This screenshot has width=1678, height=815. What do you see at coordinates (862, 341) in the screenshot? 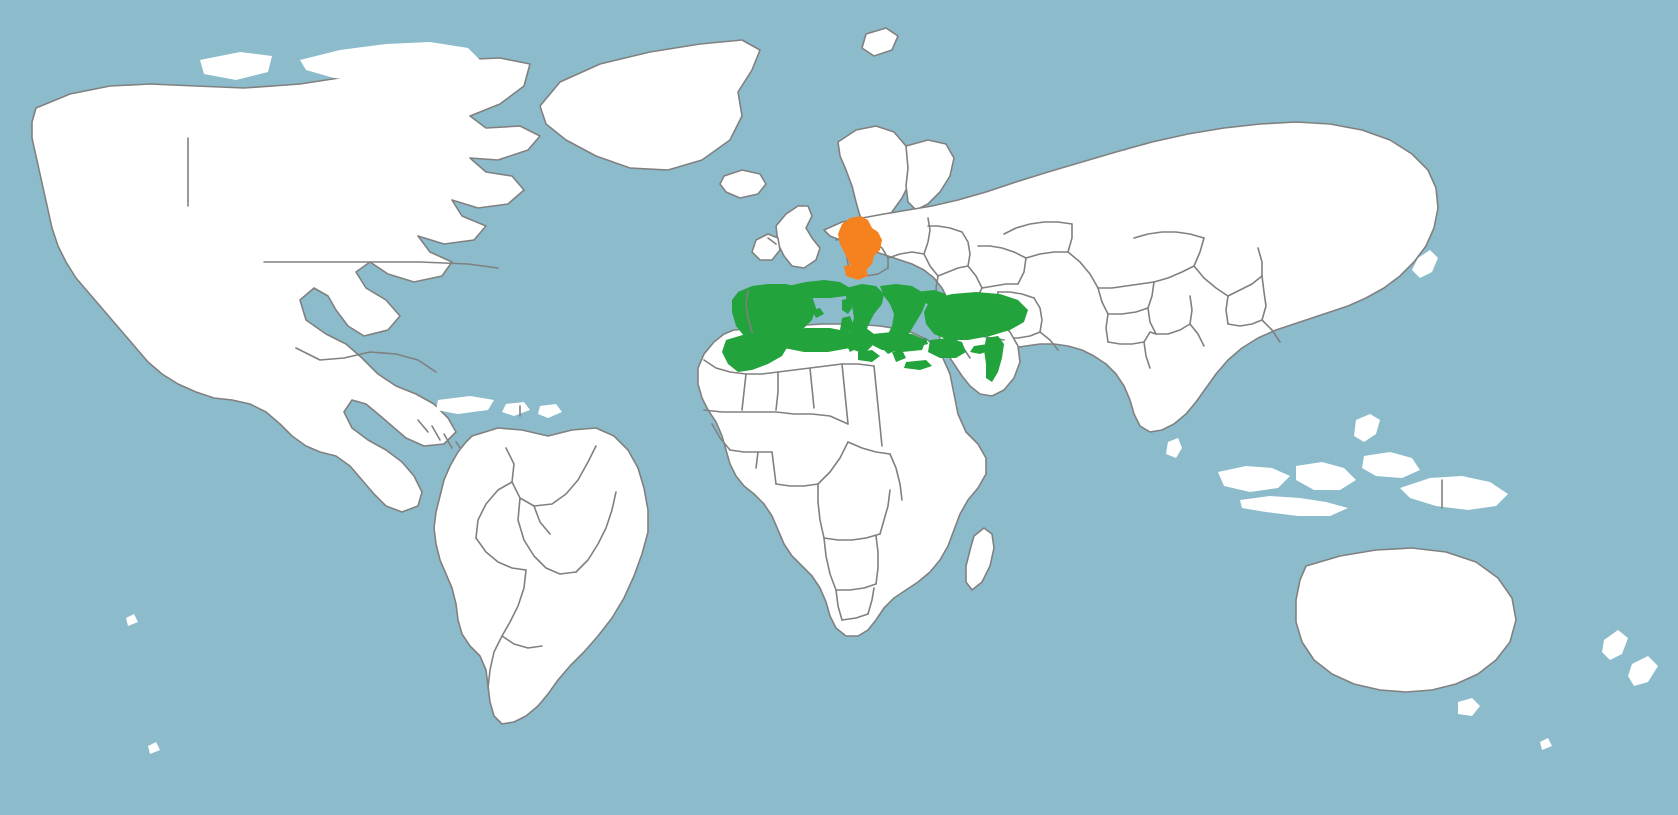
I see `range-tunisia` at bounding box center [862, 341].